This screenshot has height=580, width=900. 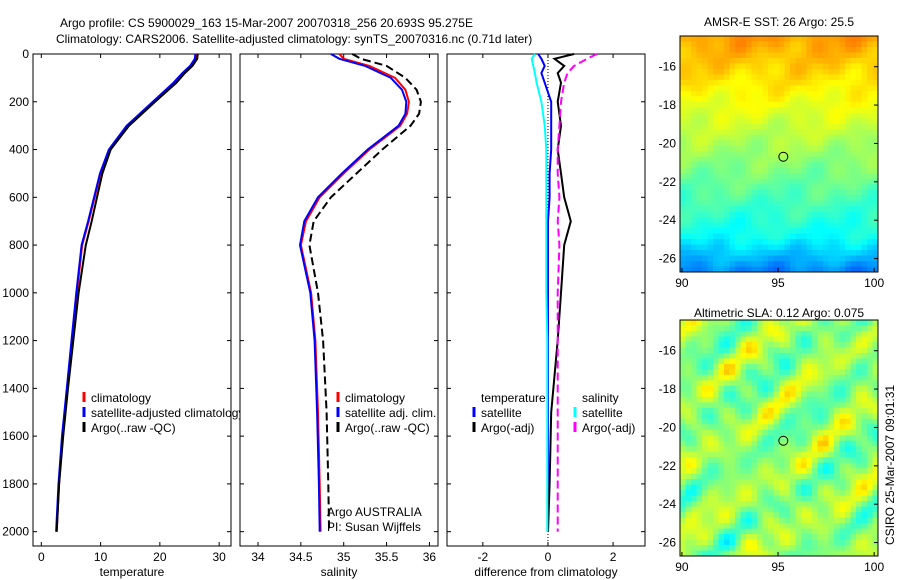 What do you see at coordinates (387, 428) in the screenshot?
I see `legend-label: Argo(..raw -QC)` at bounding box center [387, 428].